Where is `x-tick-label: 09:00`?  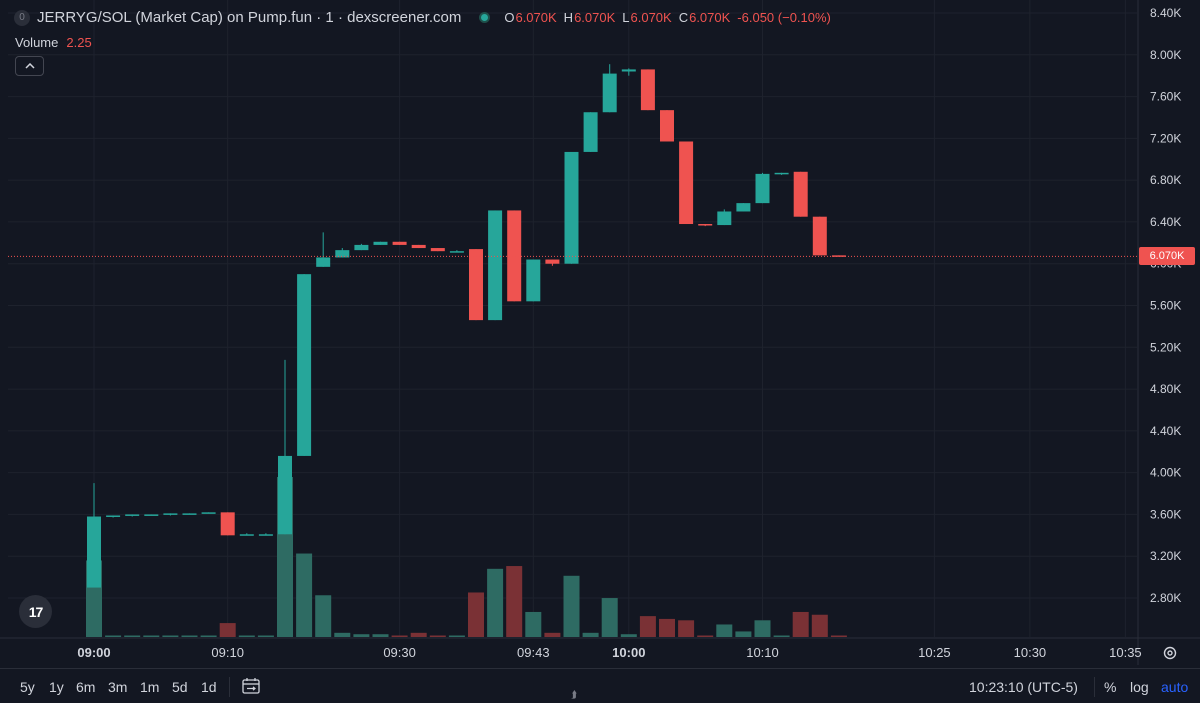
x-tick-label: 09:00 is located at coordinates (93, 652).